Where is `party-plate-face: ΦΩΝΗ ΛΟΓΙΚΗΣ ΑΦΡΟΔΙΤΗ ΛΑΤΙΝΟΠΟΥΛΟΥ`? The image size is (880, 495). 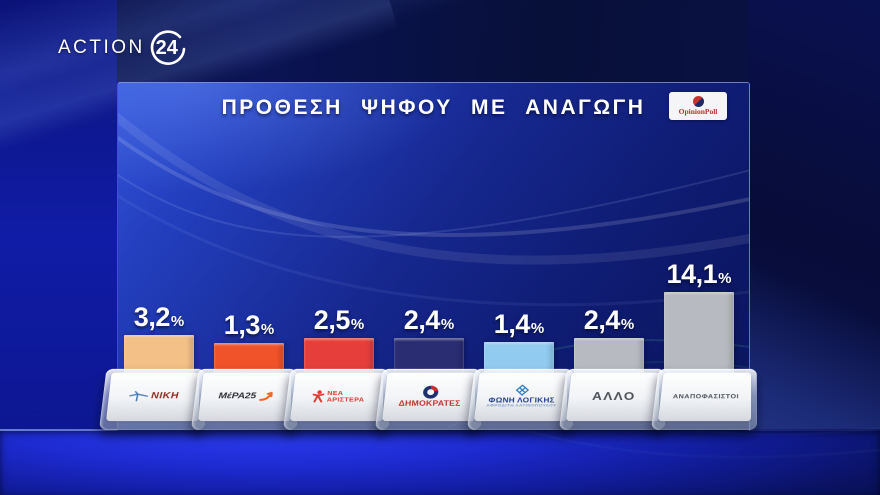 party-plate-face: ΦΩΝΗ ΛΟΓΙΚΗΣ ΑΦΡΟΔΙΤΗ ΛΑΤΙΝΟΠΟΥΛΟΥ is located at coordinates (521, 397).